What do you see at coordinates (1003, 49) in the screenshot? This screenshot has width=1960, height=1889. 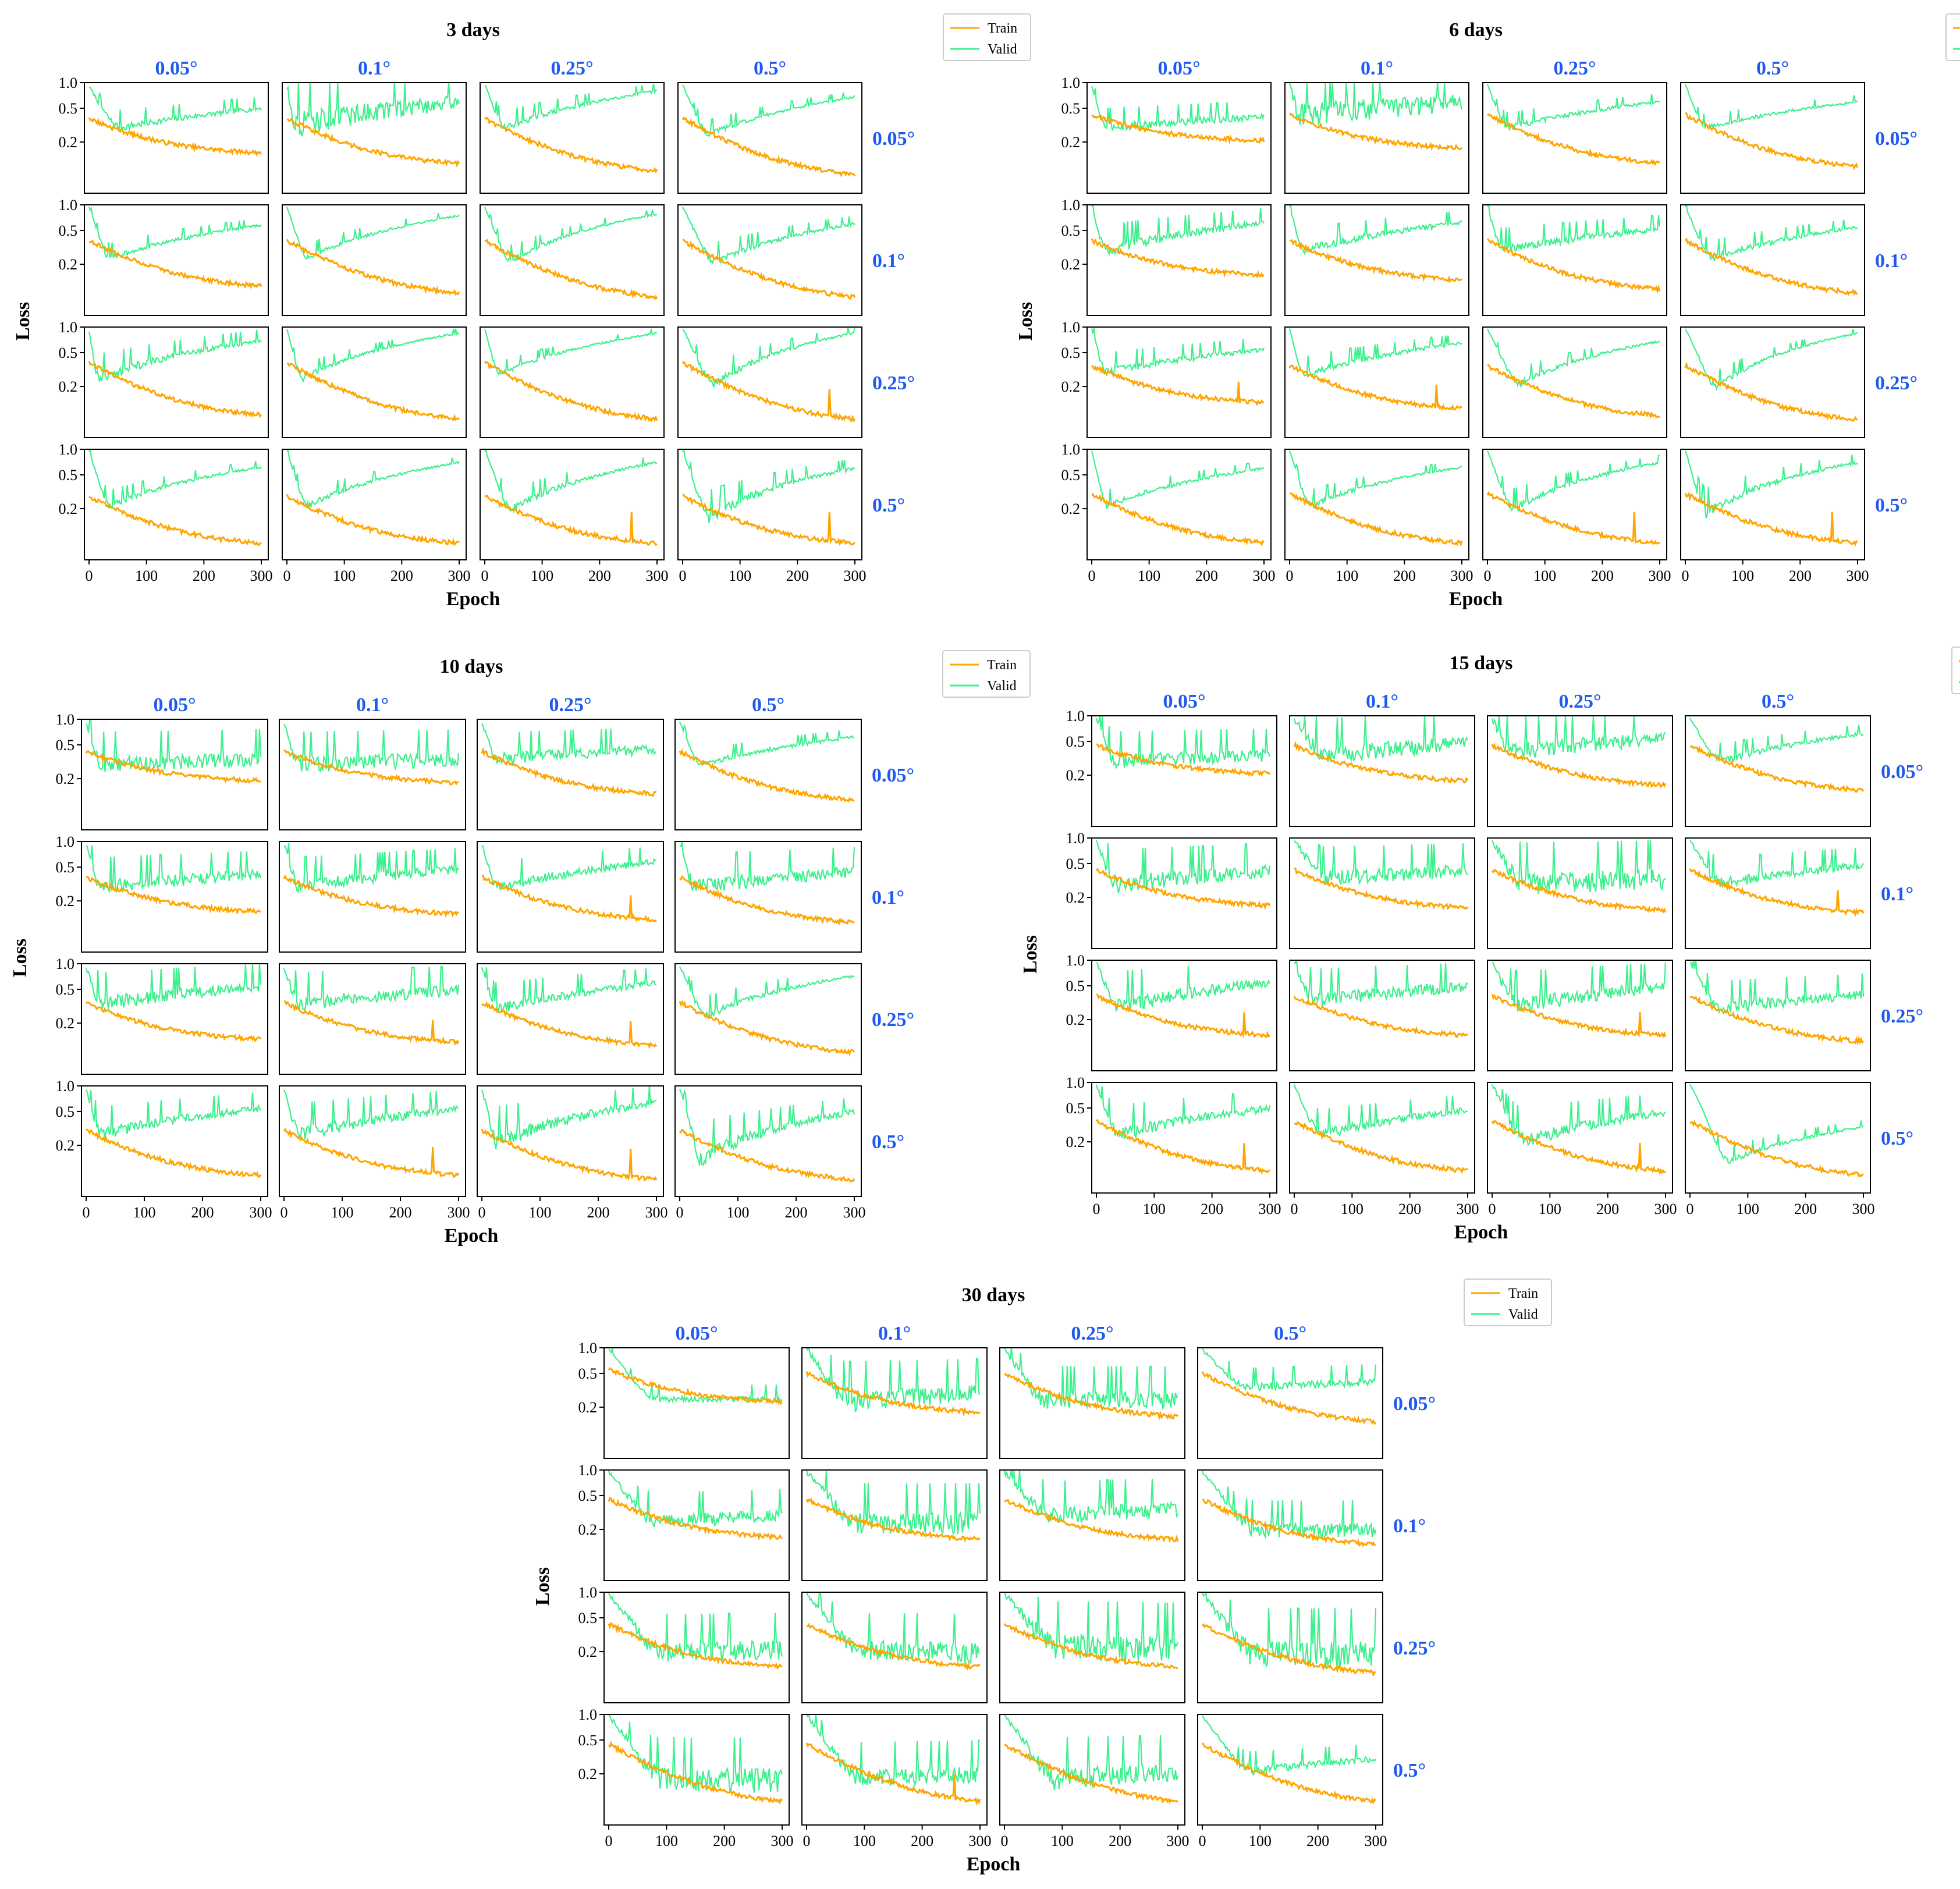 I see `legend-label: Valid` at bounding box center [1003, 49].